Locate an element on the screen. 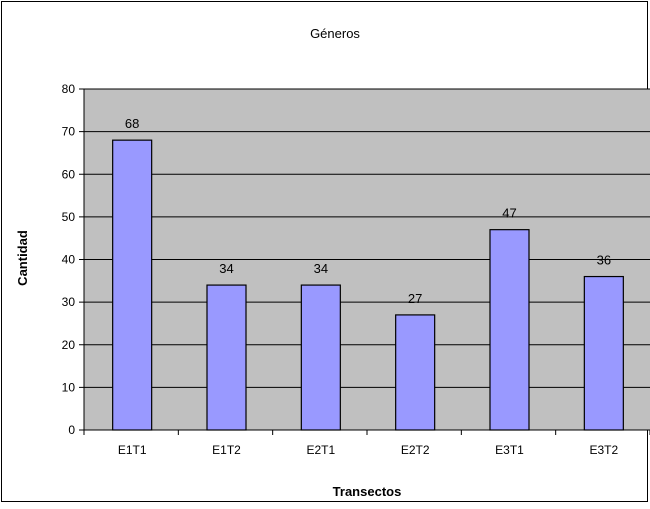 The width and height of the screenshot is (650, 509). y-tick-label: 20 is located at coordinates (69, 345).